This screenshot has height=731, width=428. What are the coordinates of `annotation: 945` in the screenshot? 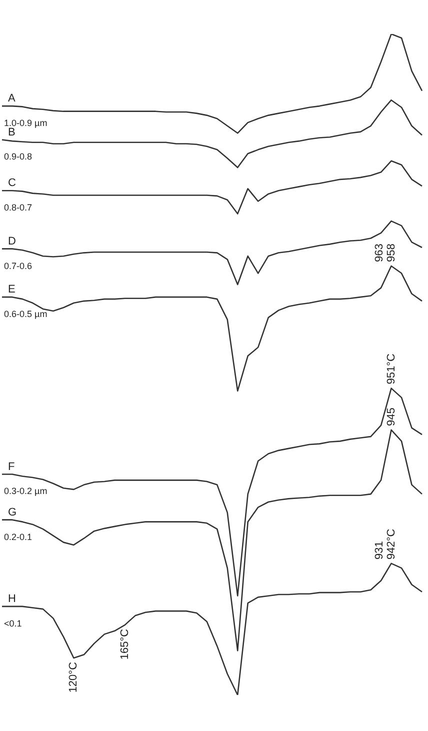 It's located at (391, 417).